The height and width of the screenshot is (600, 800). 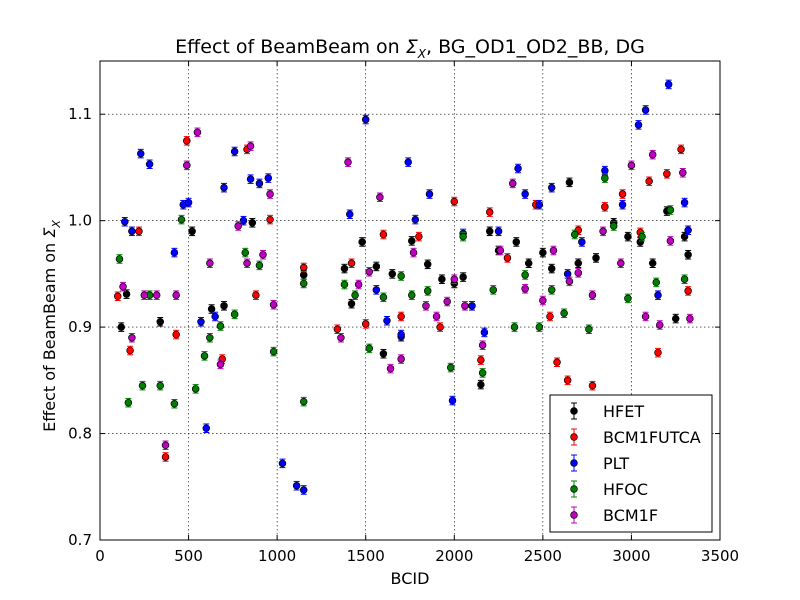 I want to click on legend-items: HFET BCM1FUTCA PLT HFOC BCM1F, so click(x=635, y=463).